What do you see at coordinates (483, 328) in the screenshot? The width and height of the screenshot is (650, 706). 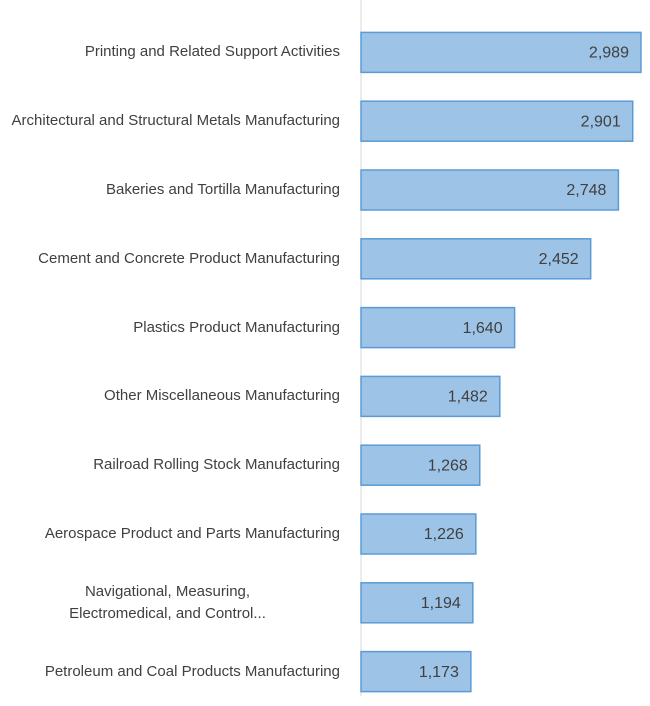 I see `data-label: 1,640` at bounding box center [483, 328].